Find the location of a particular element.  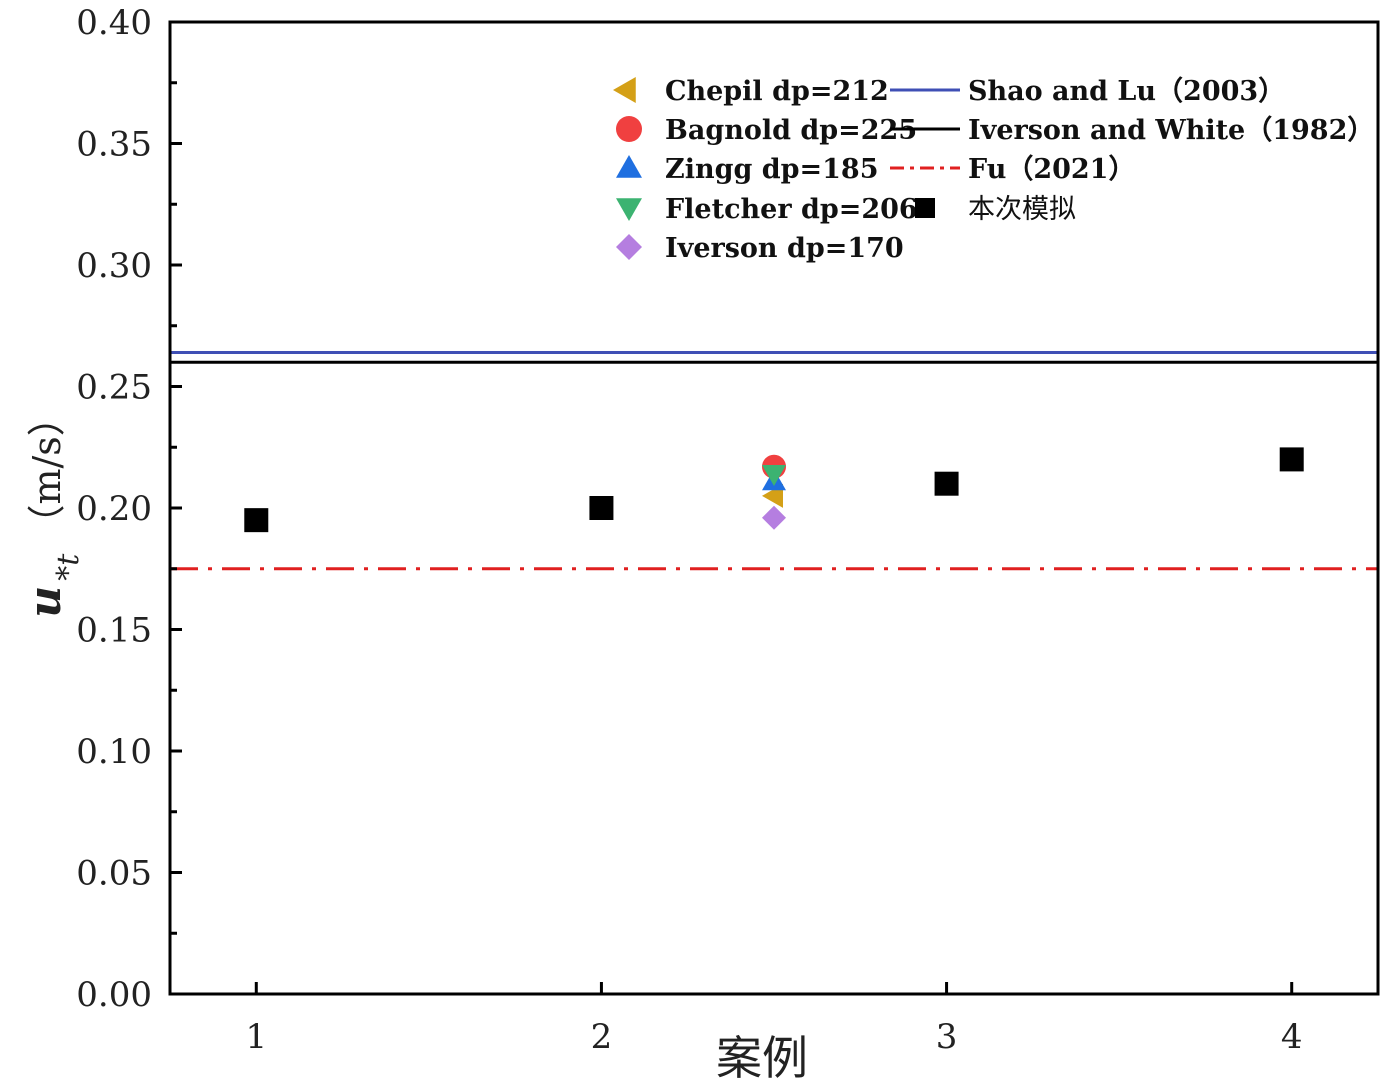

y-tick-label: 0.30 is located at coordinates (114, 266).